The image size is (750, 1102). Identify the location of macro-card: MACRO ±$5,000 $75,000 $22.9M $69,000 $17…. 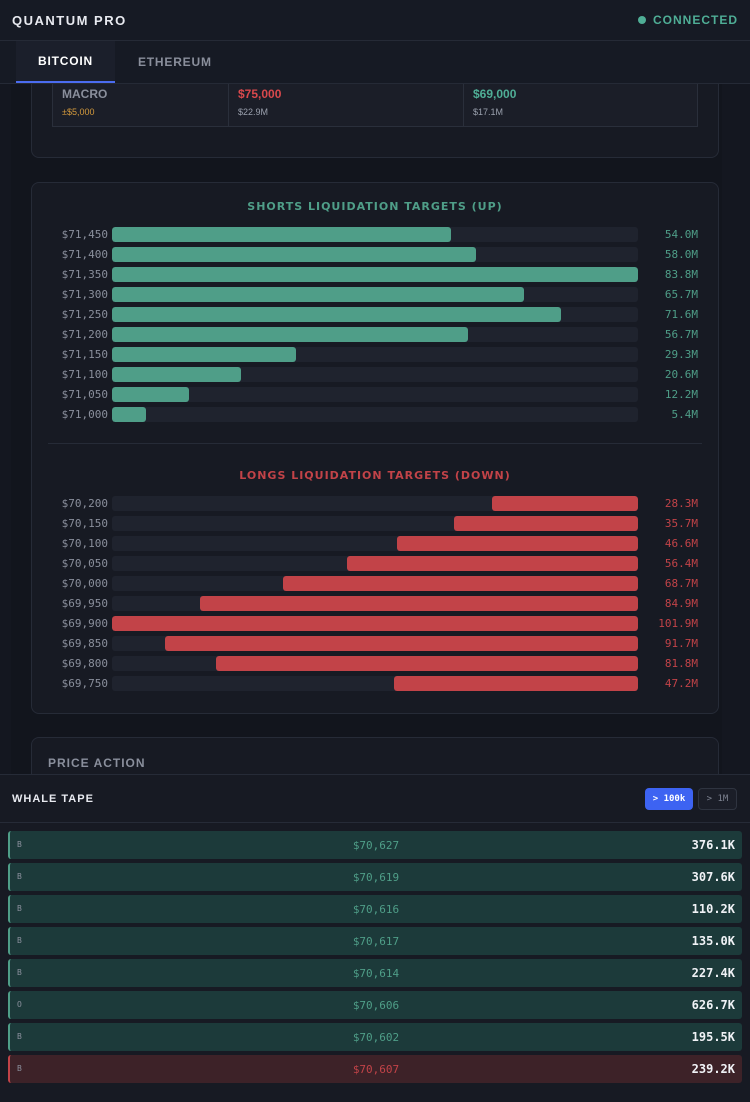
(375, 121).